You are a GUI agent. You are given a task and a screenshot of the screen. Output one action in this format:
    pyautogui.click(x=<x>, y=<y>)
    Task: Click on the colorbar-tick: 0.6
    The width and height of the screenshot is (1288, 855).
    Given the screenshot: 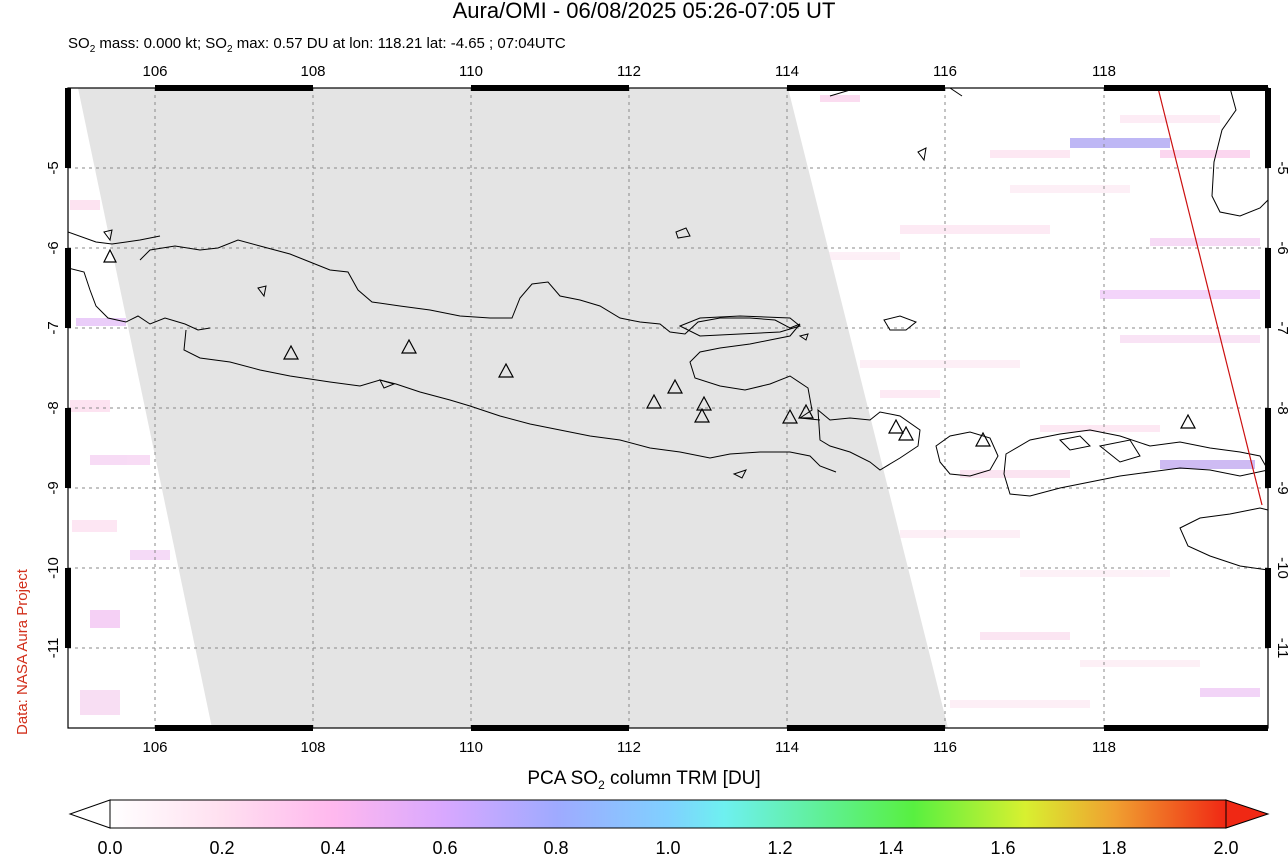 What is the action you would take?
    pyautogui.click(x=444, y=846)
    